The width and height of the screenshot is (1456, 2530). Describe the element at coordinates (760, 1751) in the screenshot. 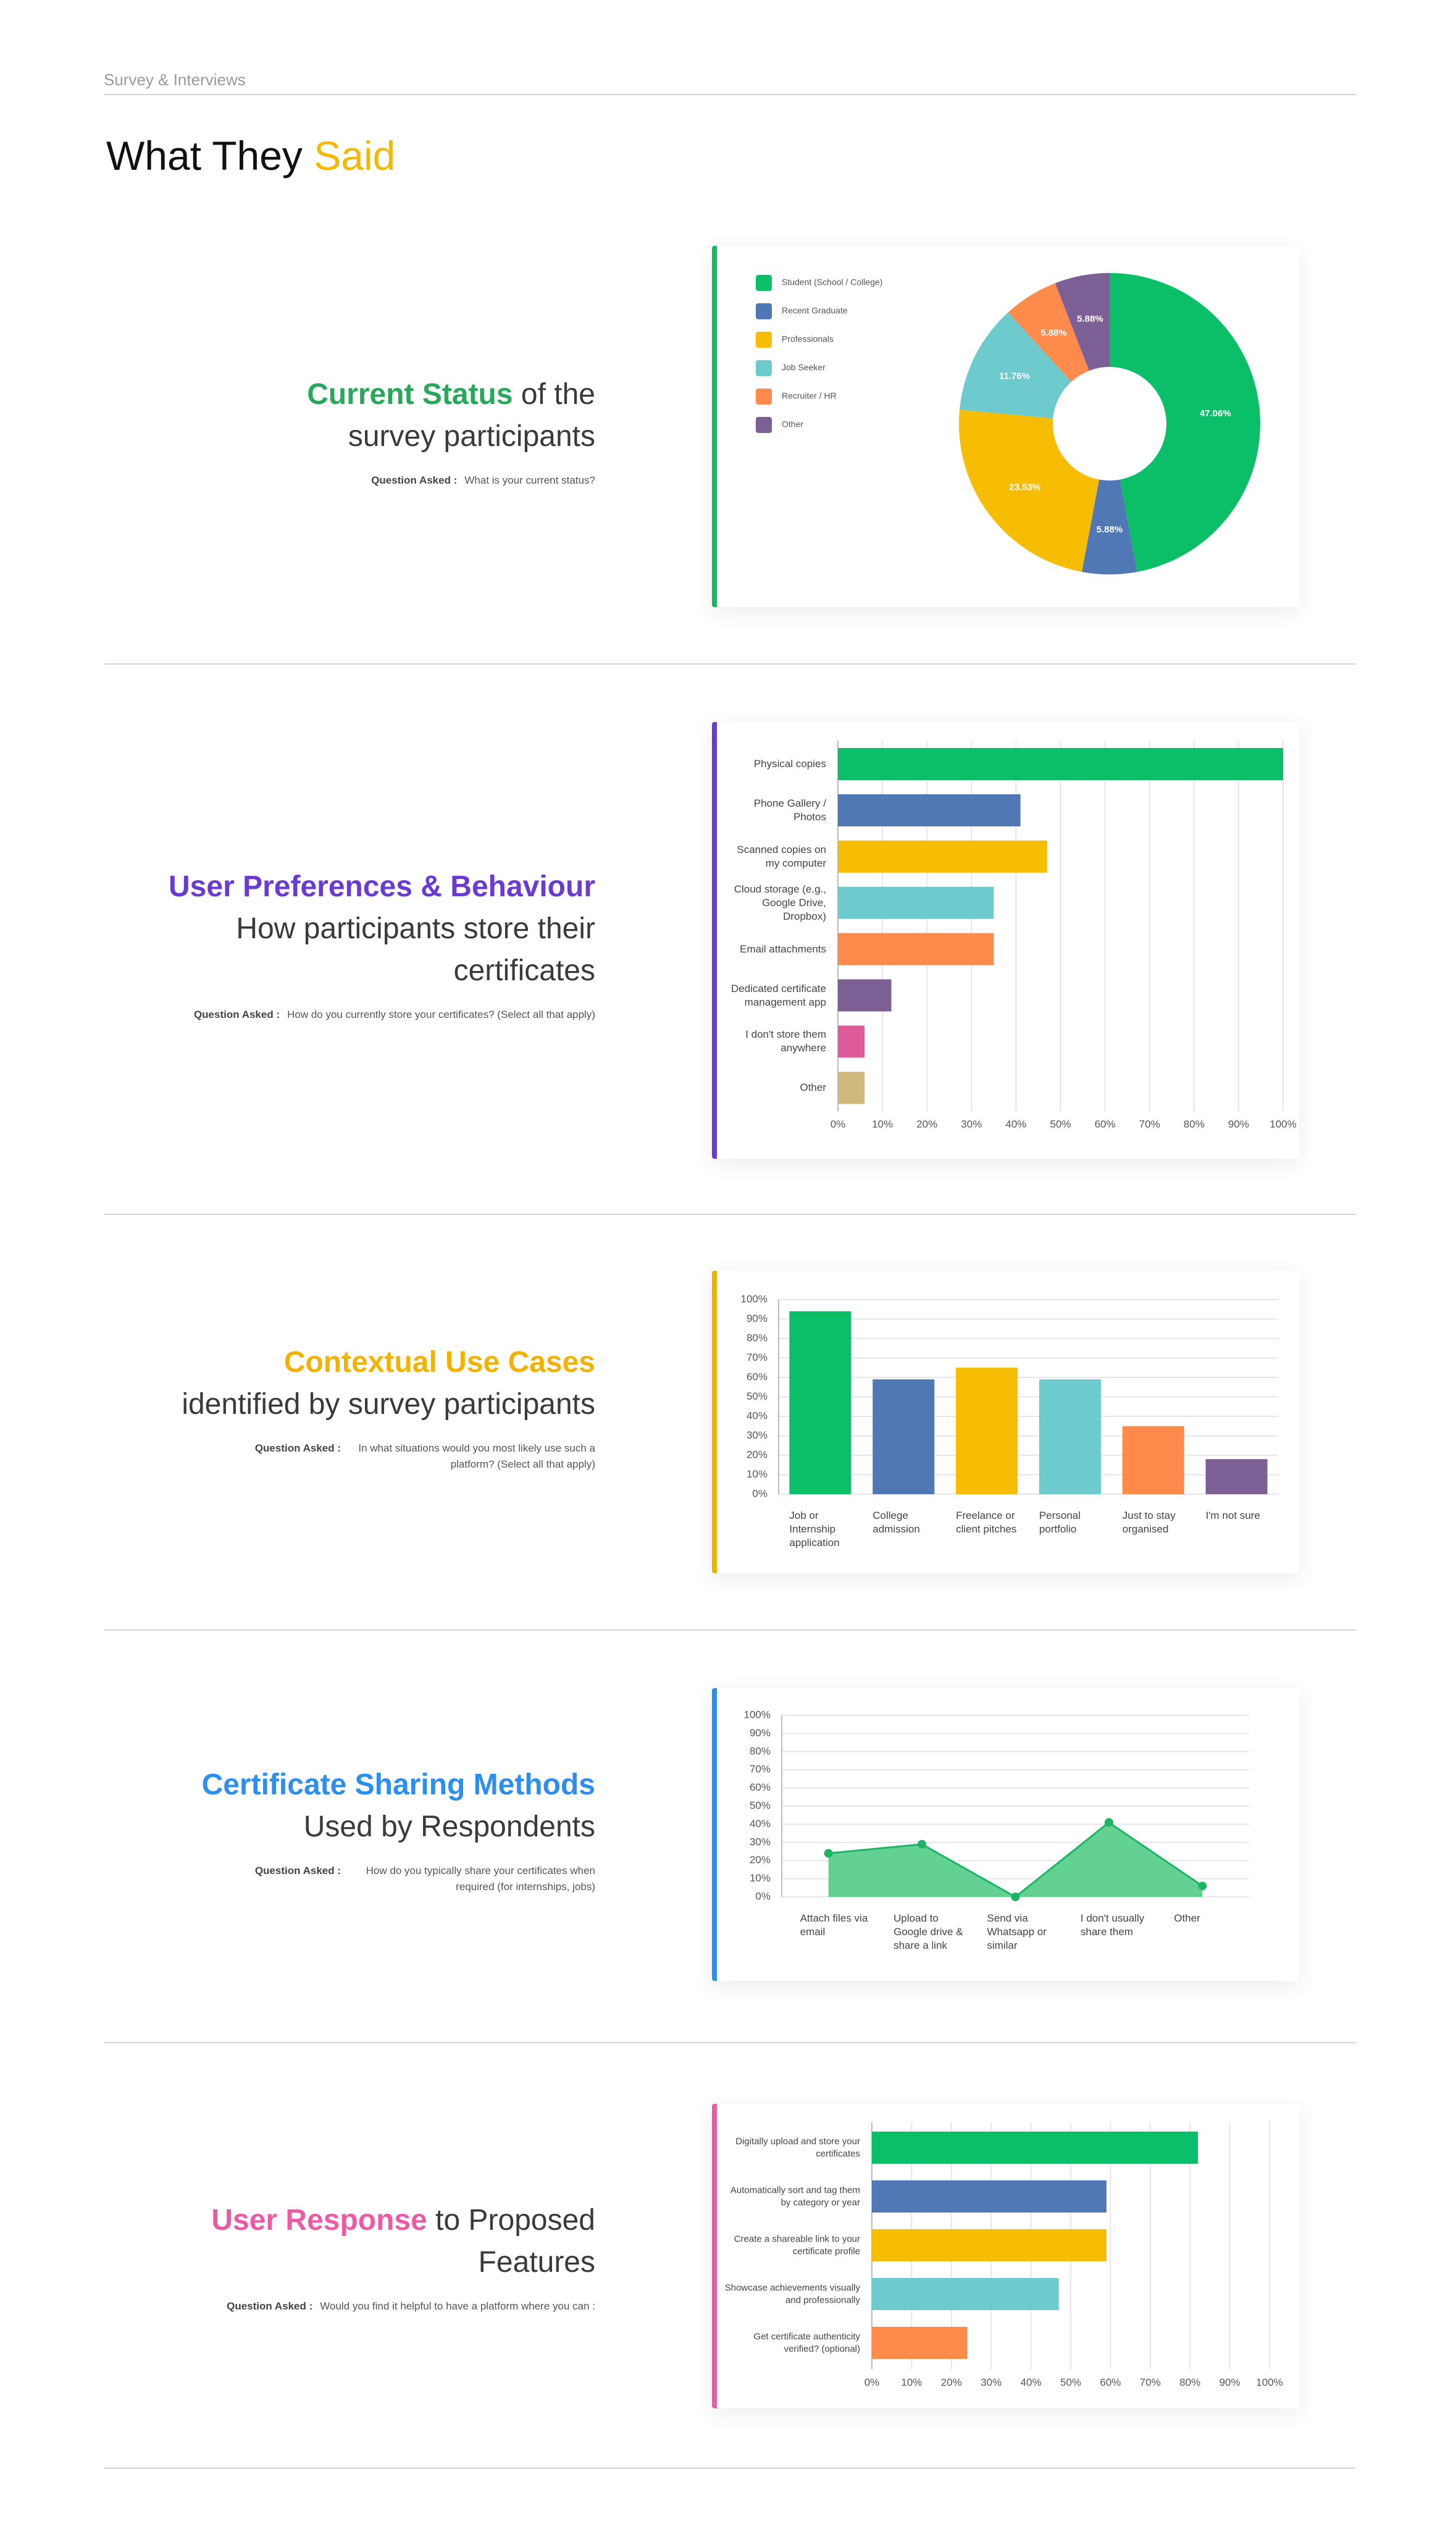

I see `y-tick-label: 80%` at that location.